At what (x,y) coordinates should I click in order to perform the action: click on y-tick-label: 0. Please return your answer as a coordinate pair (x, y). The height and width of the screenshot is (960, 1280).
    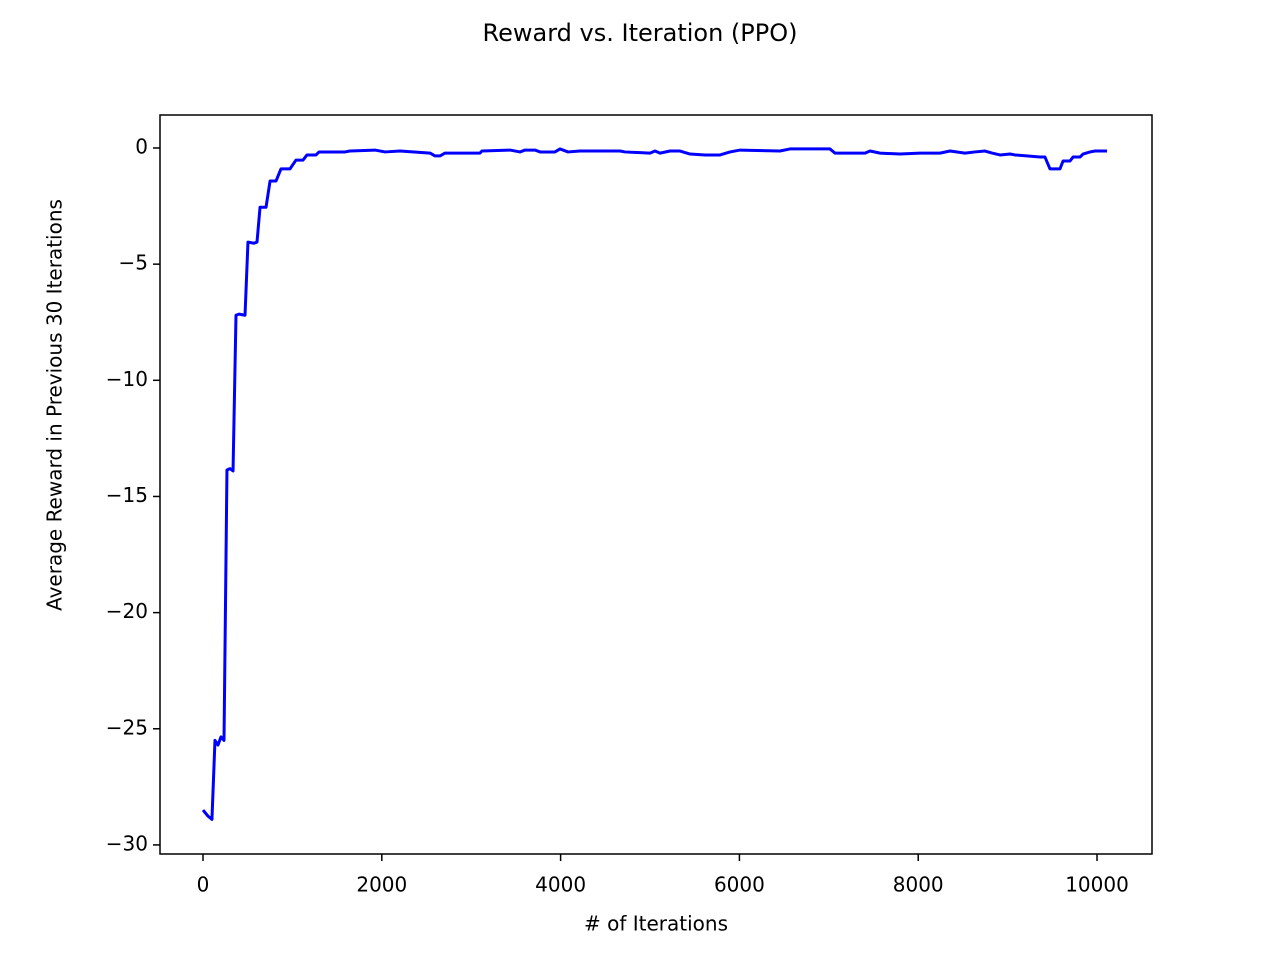
    Looking at the image, I should click on (141, 146).